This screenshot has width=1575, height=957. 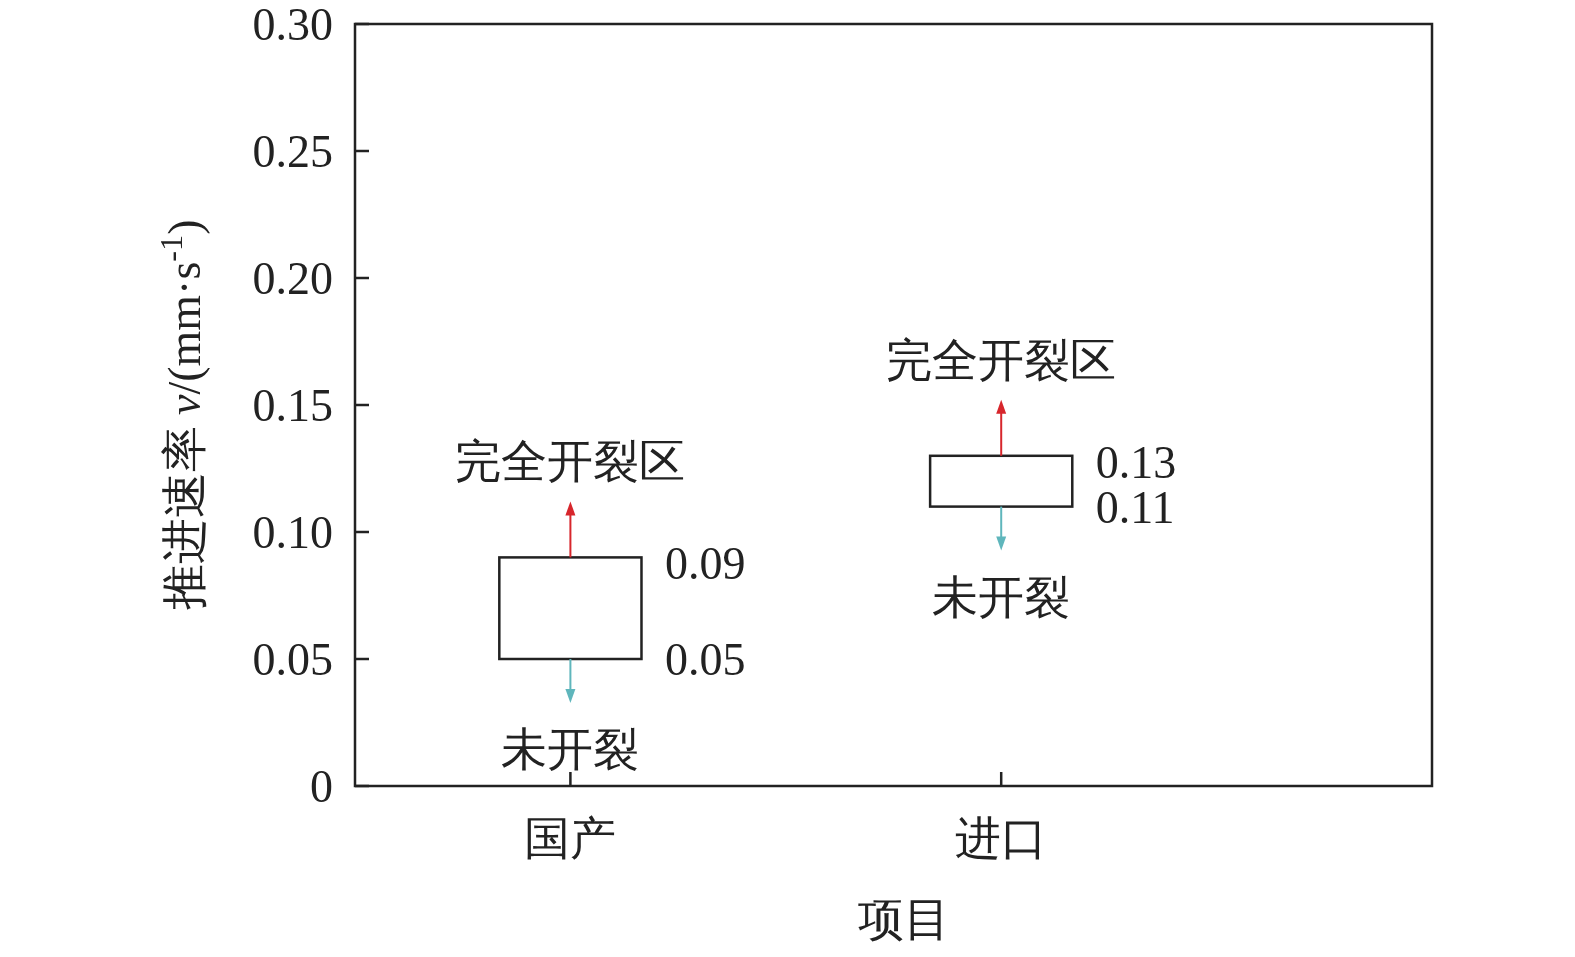 What do you see at coordinates (292, 278) in the screenshot?
I see `y-tick-label: 0.20` at bounding box center [292, 278].